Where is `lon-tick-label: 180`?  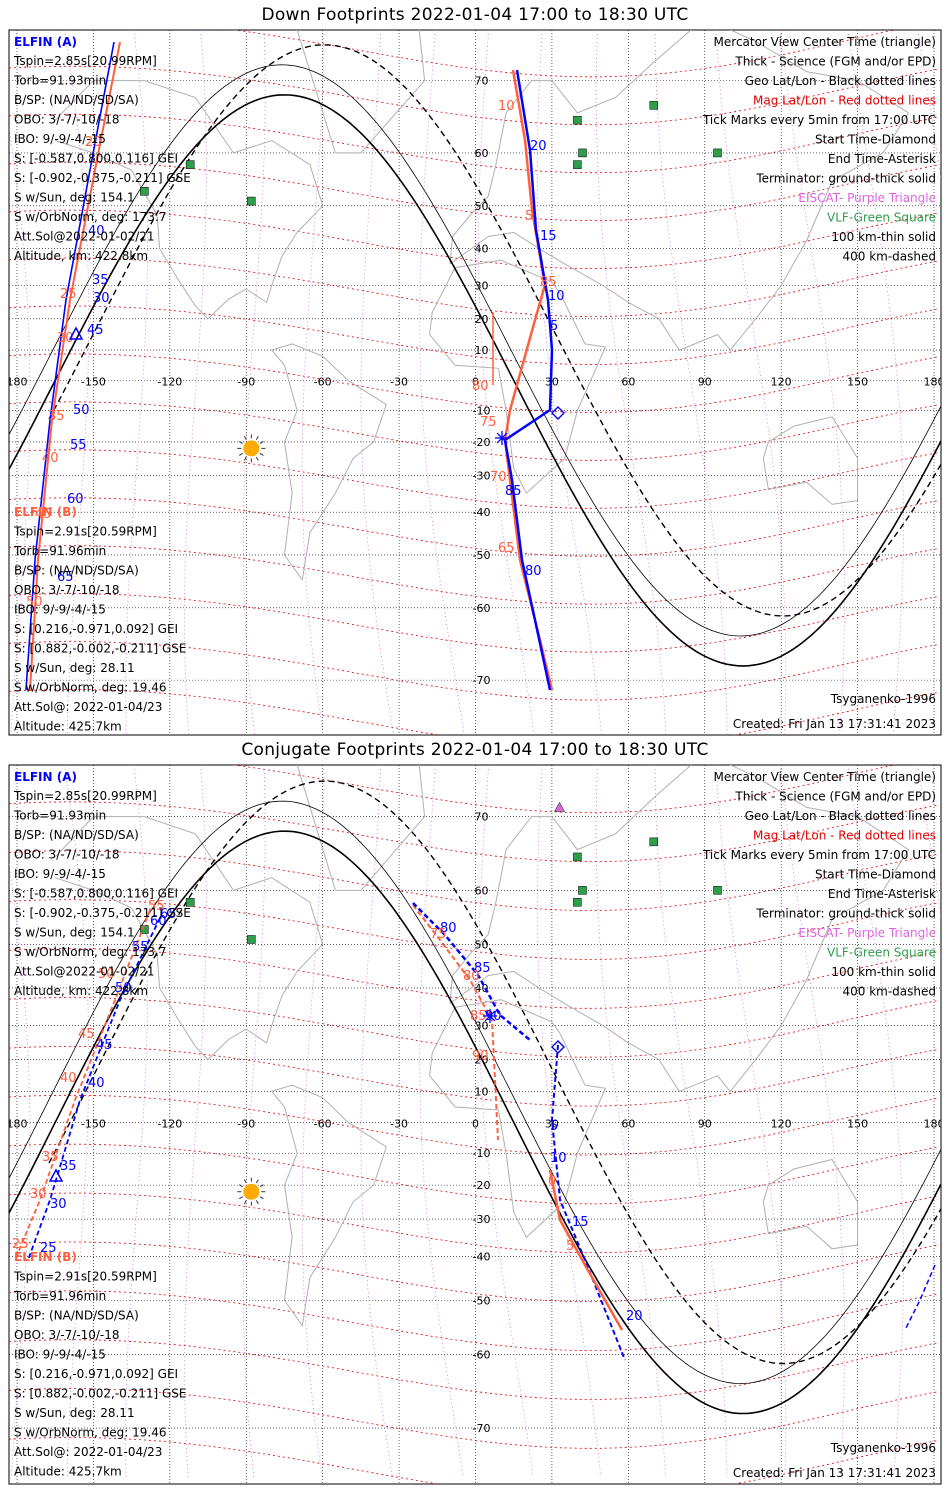 lon-tick-label: 180 is located at coordinates (934, 1123).